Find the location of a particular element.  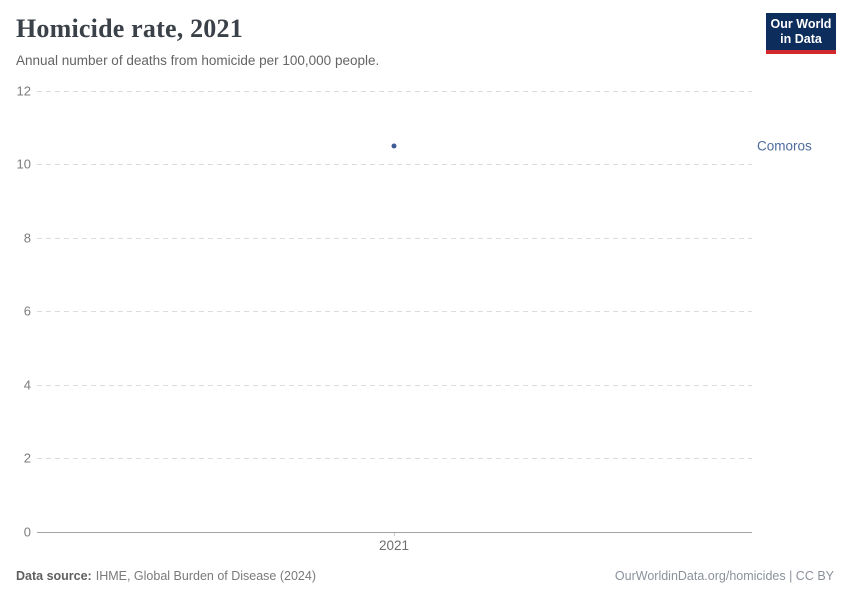

x-axis-line is located at coordinates (394, 532).